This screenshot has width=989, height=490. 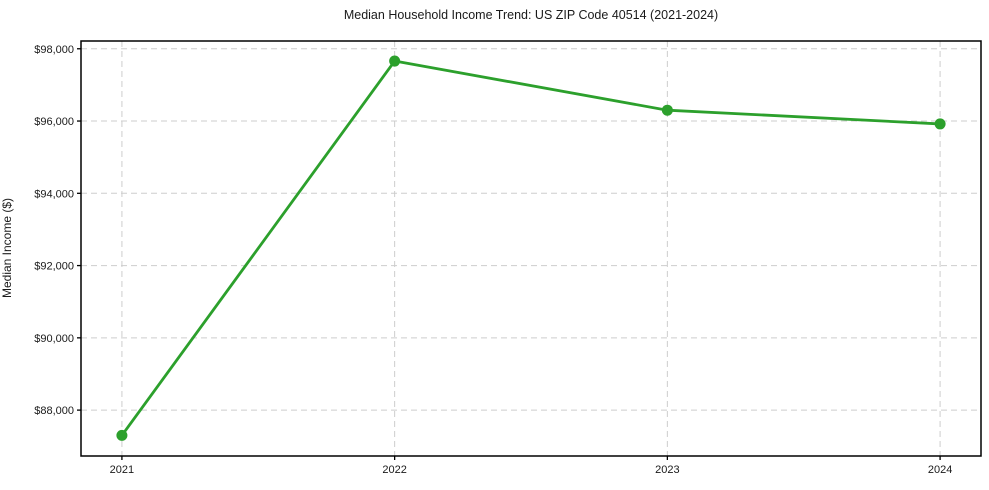 What do you see at coordinates (54, 267) in the screenshot?
I see `y-tick-label: $92,000` at bounding box center [54, 267].